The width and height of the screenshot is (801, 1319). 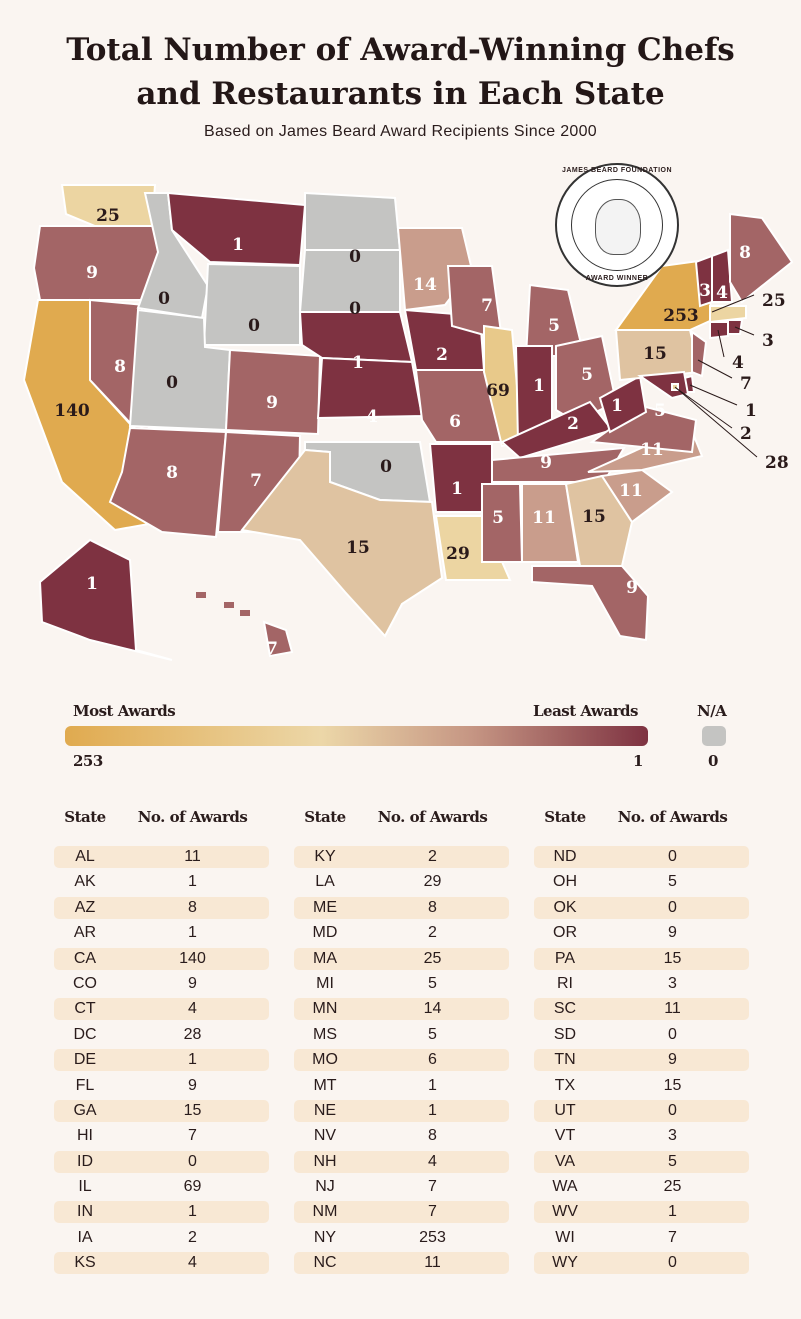 I want to click on table-header: State No. of Awards, so click(x=161, y=827).